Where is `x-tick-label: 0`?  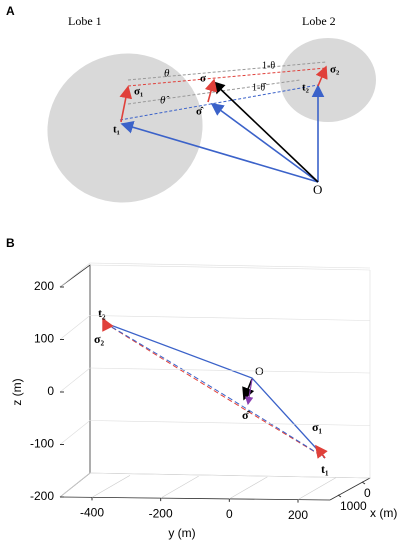
x-tick-label: 0 is located at coordinates (367, 493).